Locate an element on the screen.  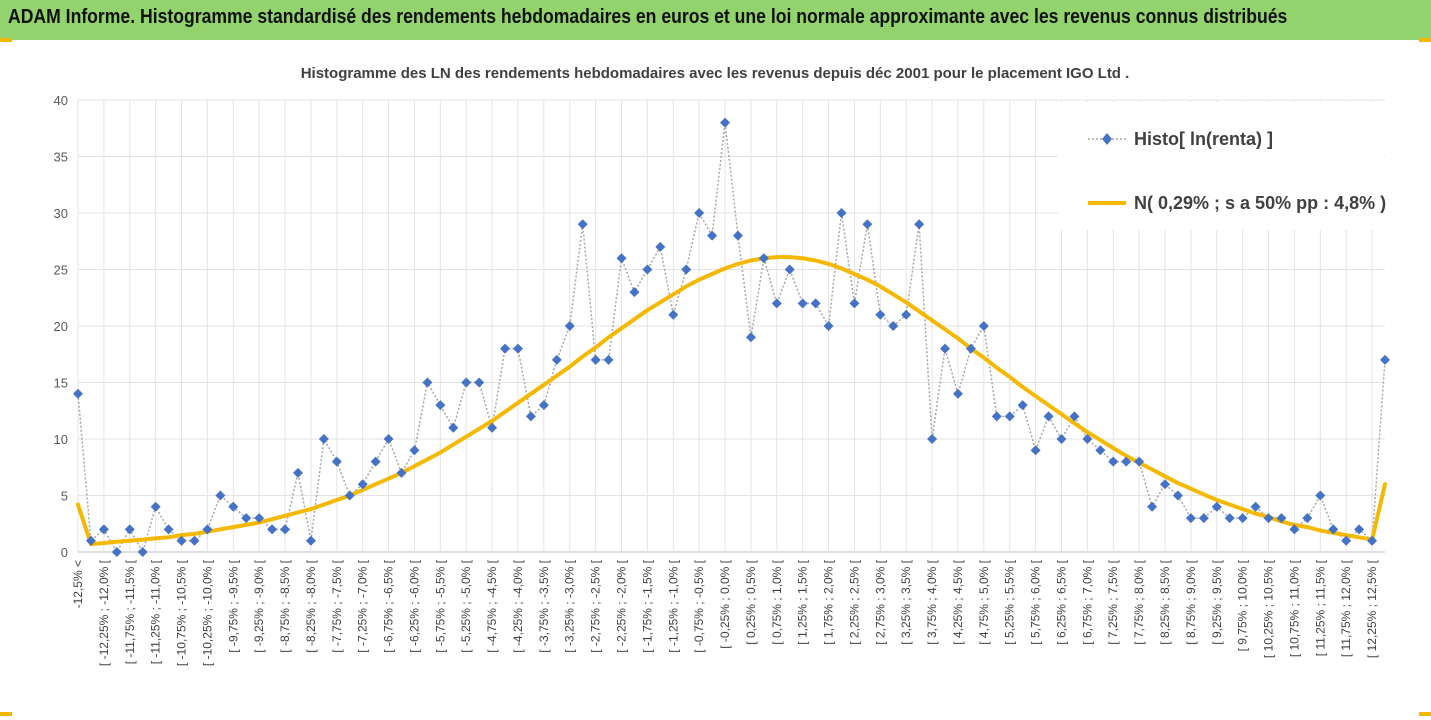
x-tick-label: [ 7,25% ; 7,5% [ is located at coordinates (1113, 601).